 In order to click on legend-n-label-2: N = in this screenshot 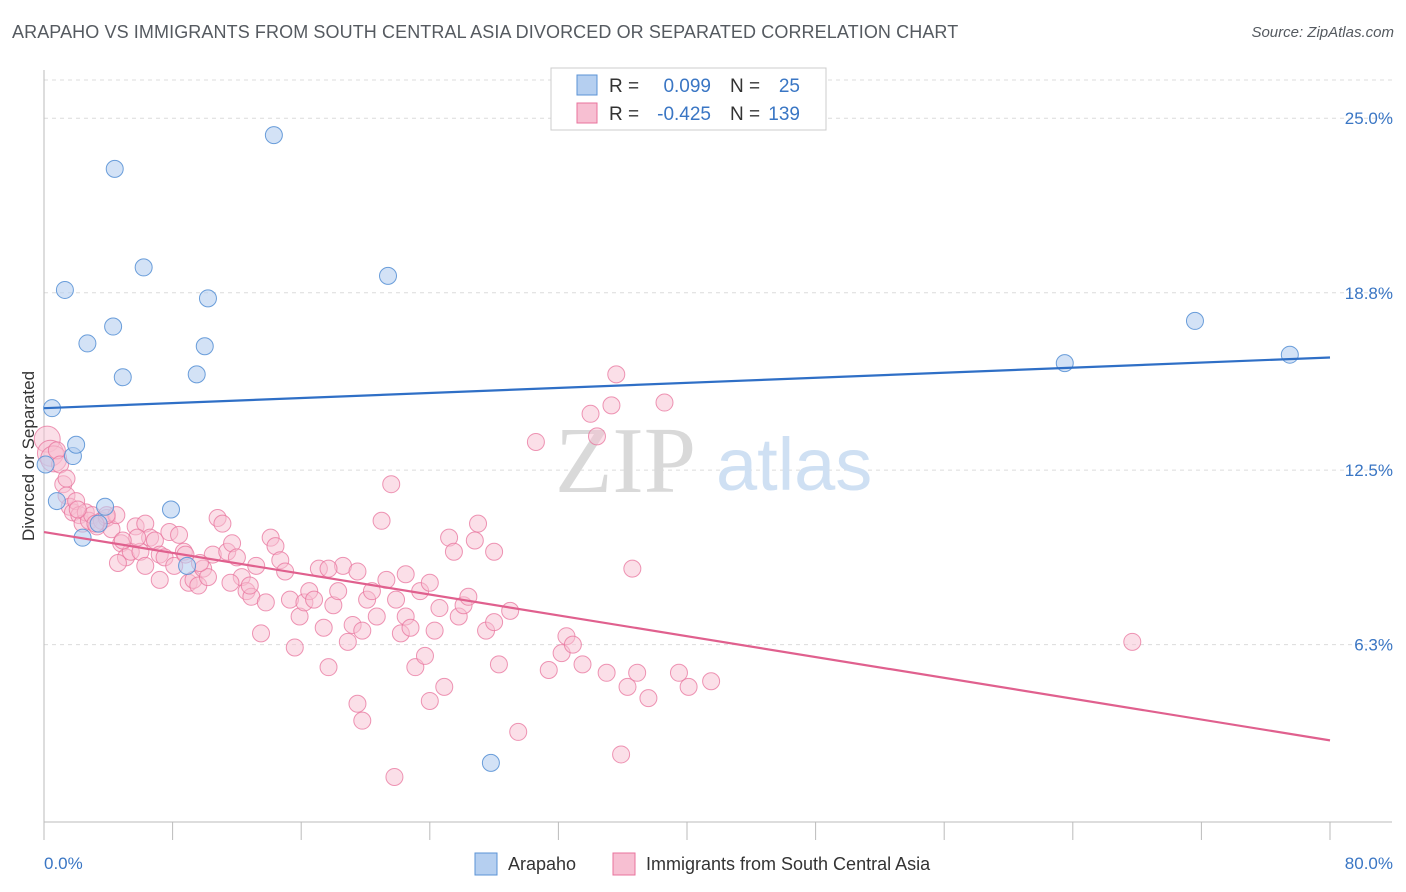, I will do `click(745, 114)`.